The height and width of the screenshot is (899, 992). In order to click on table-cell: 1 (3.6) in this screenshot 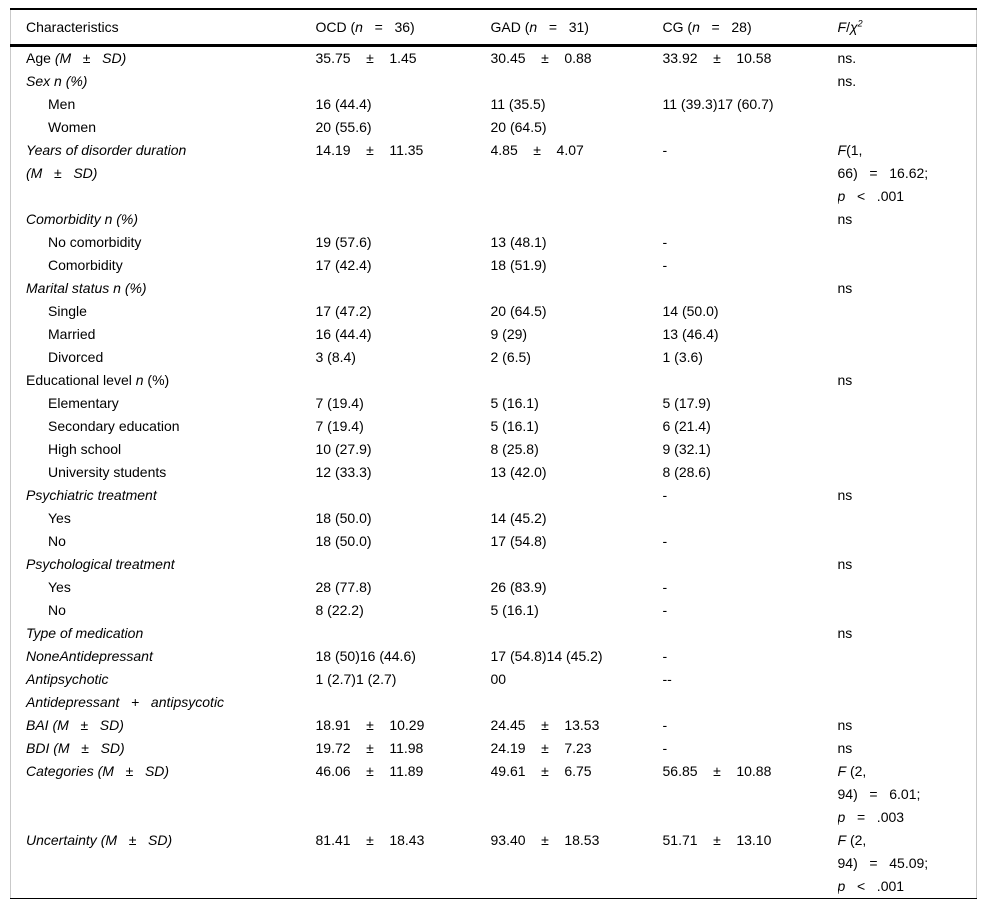, I will do `click(682, 357)`.